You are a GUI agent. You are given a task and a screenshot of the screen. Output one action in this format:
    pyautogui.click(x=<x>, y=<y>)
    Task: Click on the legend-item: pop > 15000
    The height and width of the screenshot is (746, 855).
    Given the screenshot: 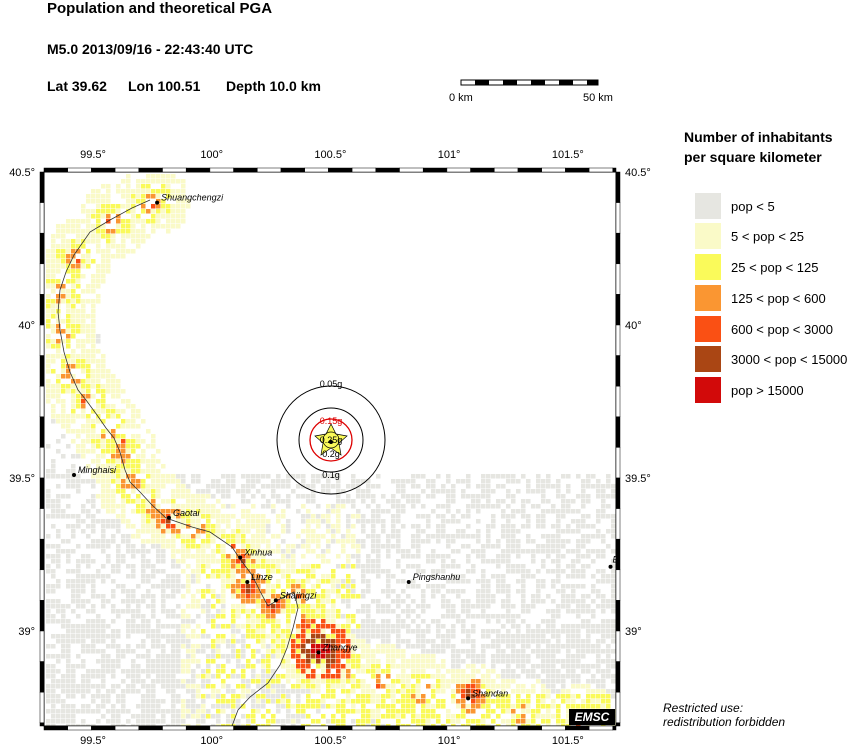 What is the action you would take?
    pyautogui.click(x=749, y=390)
    